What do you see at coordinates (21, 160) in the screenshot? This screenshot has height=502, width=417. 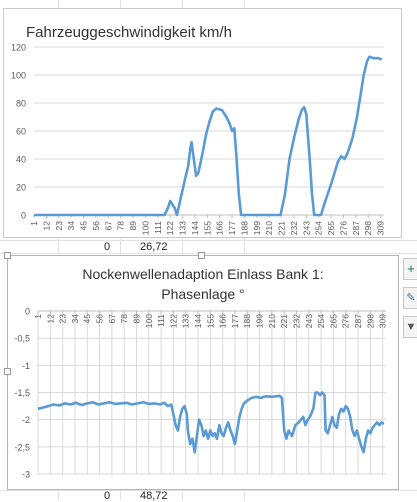 I see `y-tick-label: 40` at bounding box center [21, 160].